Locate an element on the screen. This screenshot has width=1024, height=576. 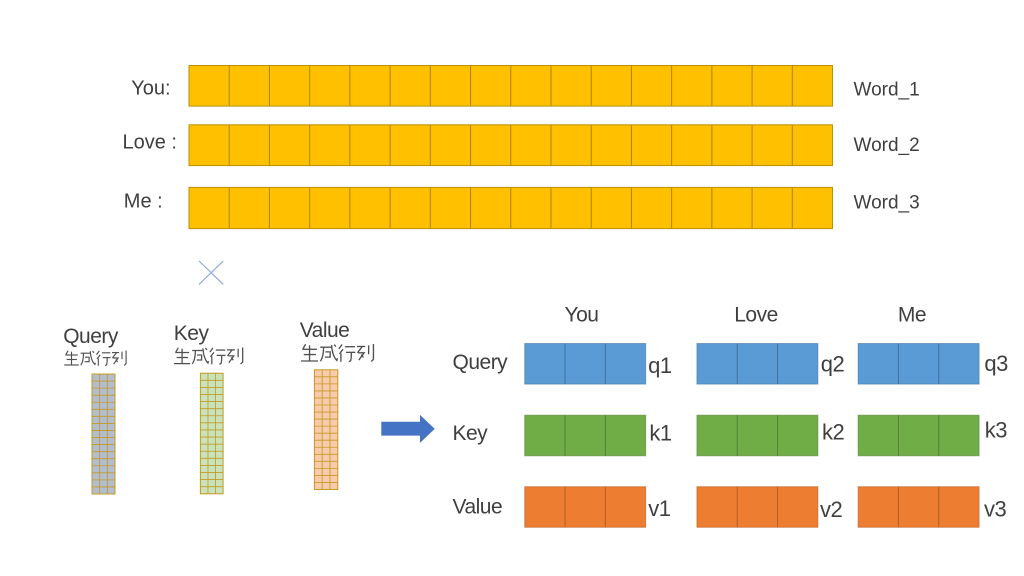
svg-text: Me : is located at coordinates (143, 202).